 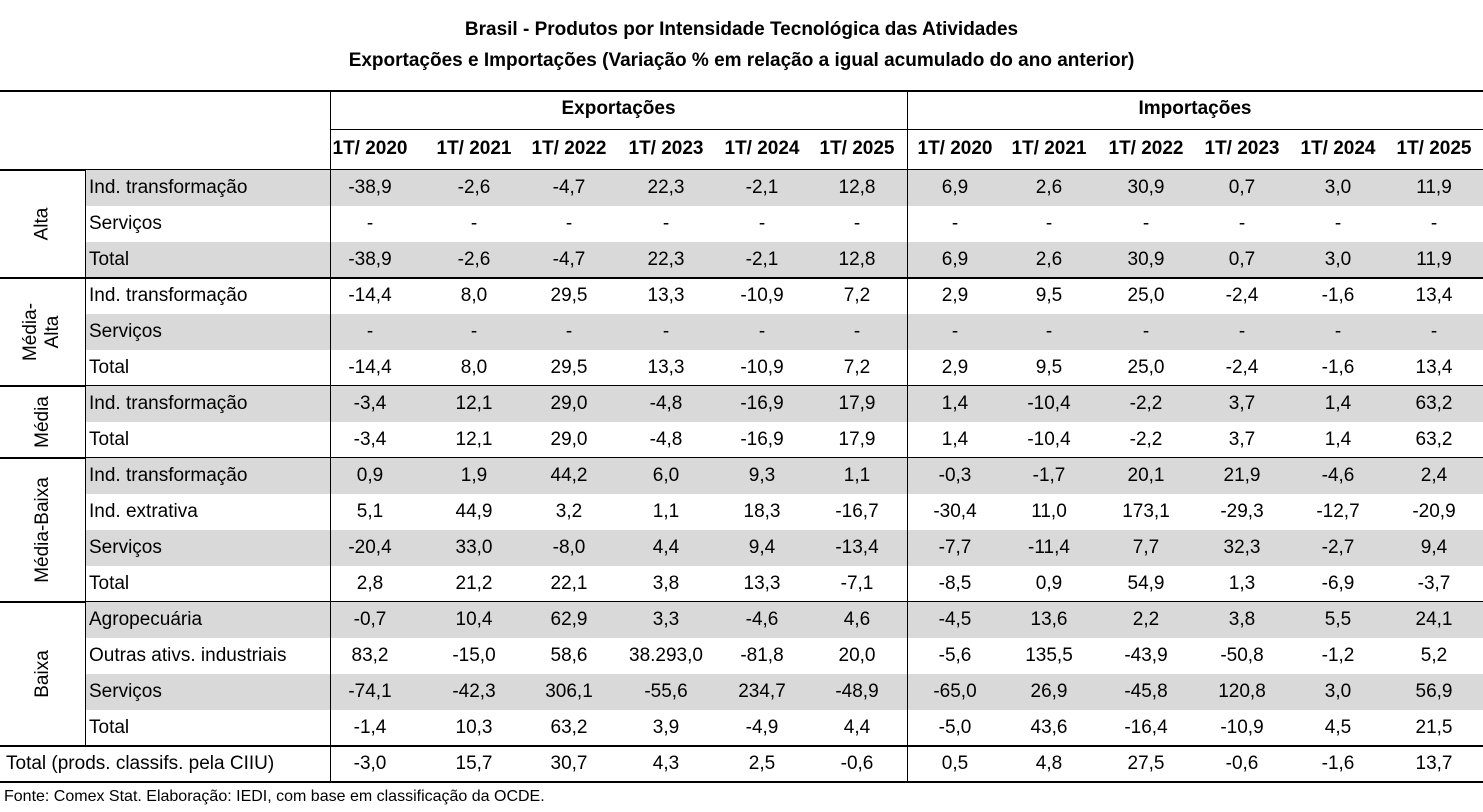 I want to click on table-cell: 4,8, so click(x=1049, y=763).